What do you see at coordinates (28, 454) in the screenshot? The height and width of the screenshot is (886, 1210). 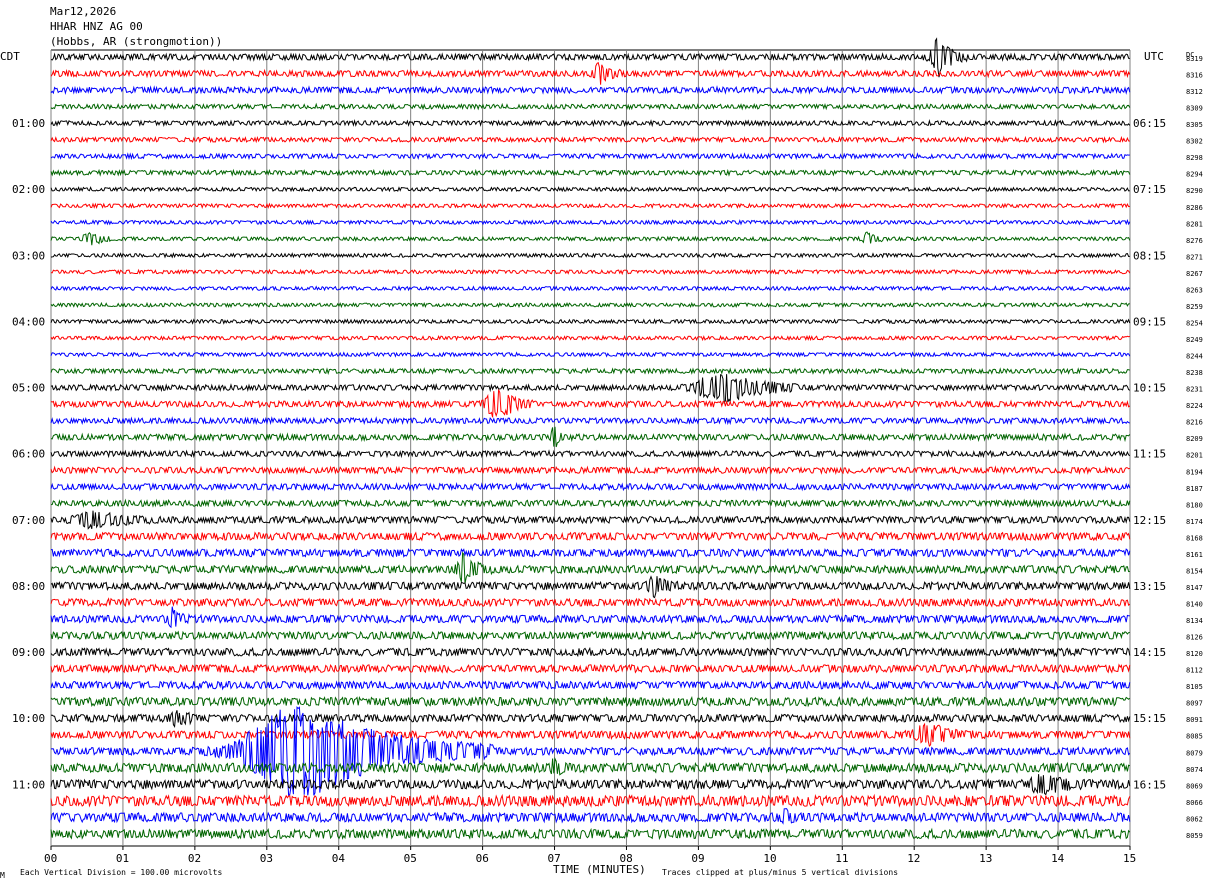 I see `left-time-label: 06:00` at bounding box center [28, 454].